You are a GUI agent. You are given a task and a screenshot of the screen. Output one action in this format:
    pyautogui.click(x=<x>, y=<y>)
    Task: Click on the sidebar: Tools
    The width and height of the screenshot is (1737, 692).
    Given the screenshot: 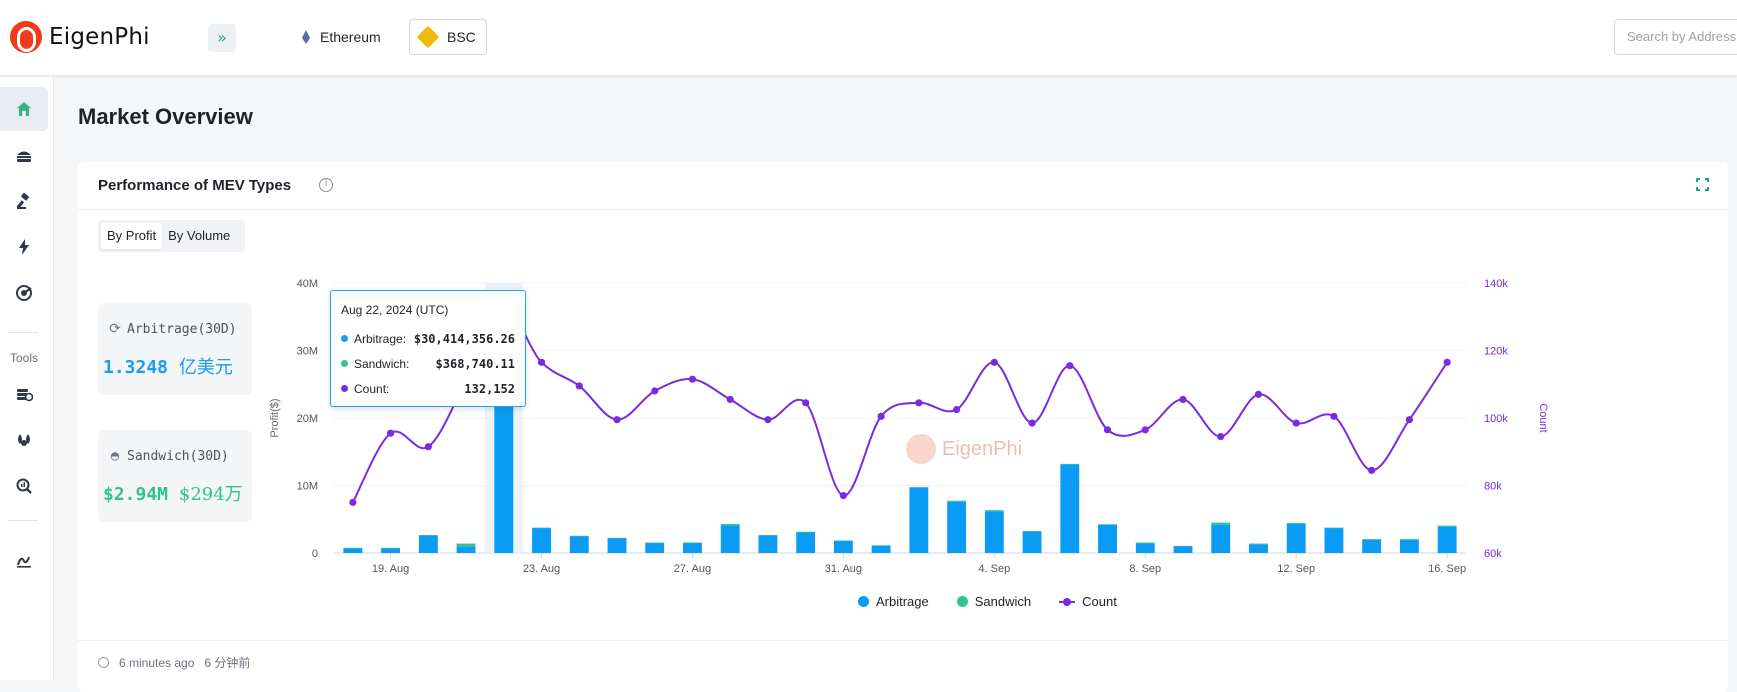 What is the action you would take?
    pyautogui.click(x=27, y=378)
    